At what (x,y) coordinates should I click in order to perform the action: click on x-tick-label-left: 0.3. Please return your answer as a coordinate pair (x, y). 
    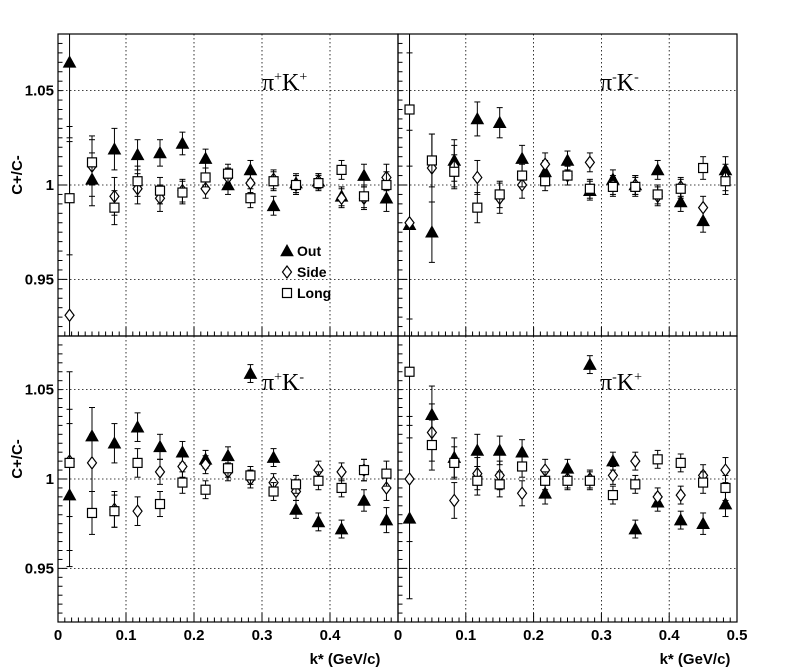
    Looking at the image, I should click on (262, 635).